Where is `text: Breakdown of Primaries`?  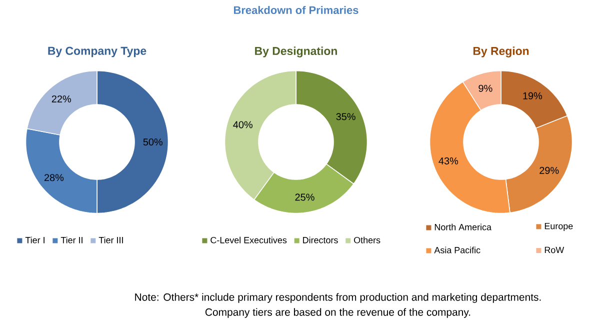 text: Breakdown of Primaries is located at coordinates (296, 10).